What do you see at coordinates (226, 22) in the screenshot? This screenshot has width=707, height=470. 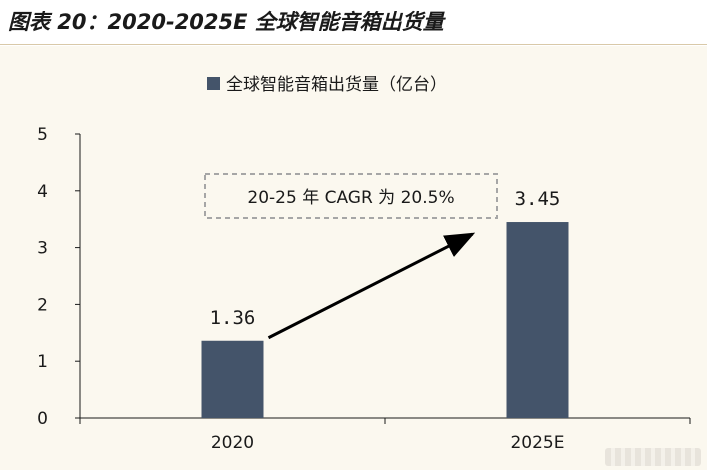 I see `figure-title: 图表 20：2020-2025E 全球智能音箱出货量` at bounding box center [226, 22].